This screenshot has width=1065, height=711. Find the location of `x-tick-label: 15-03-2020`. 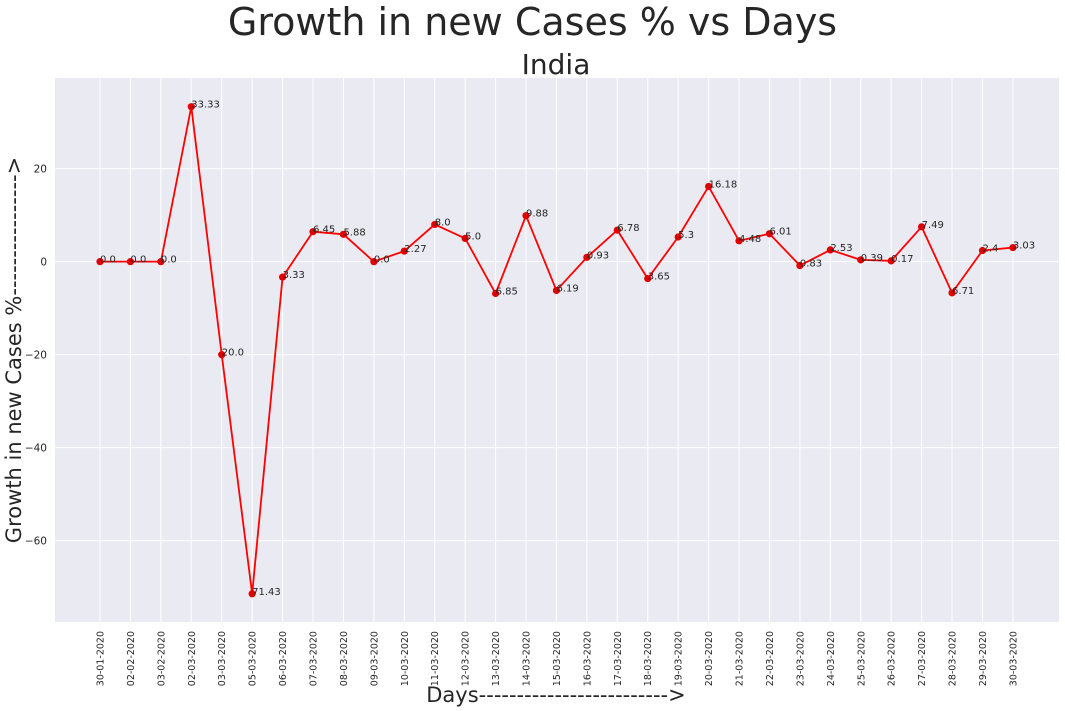

x-tick-label: 15-03-2020 is located at coordinates (557, 658).